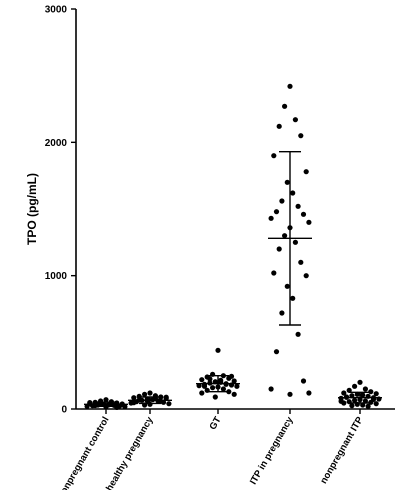 The height and width of the screenshot is (490, 400). Describe the element at coordinates (56, 143) in the screenshot. I see `y-tick-label: 2000` at that location.